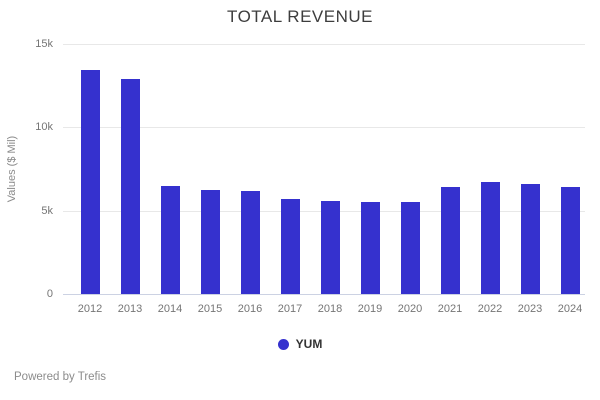  Describe the element at coordinates (170, 309) in the screenshot. I see `x-tick-label-2014: 2014` at that location.